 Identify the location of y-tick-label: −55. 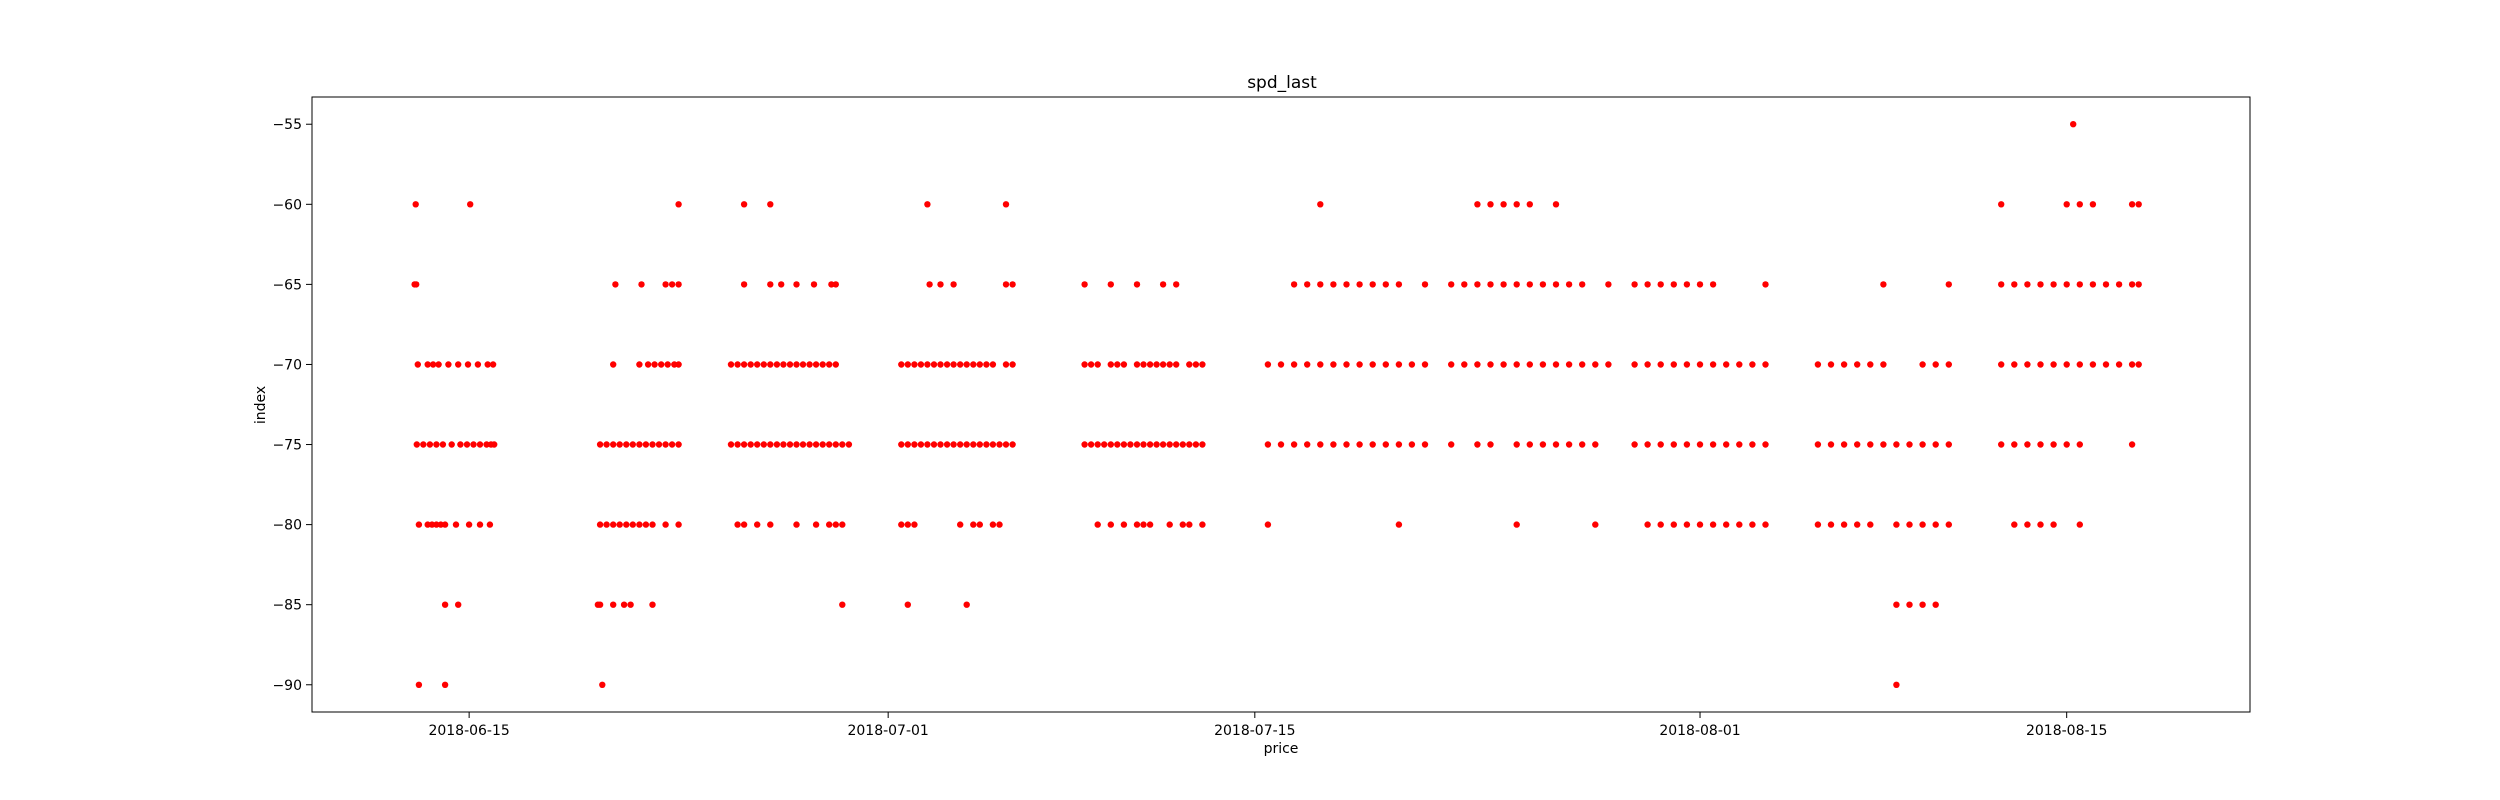
(287, 125).